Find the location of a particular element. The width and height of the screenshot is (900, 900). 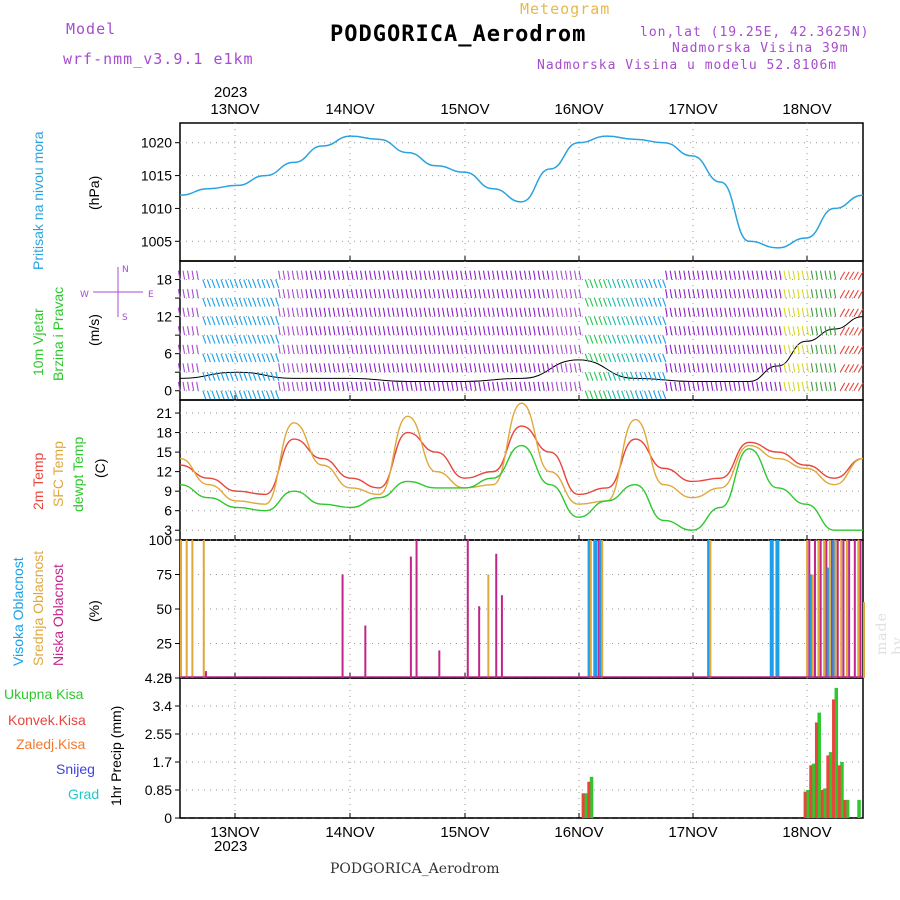

y-tick-label: 6 is located at coordinates (168, 511).